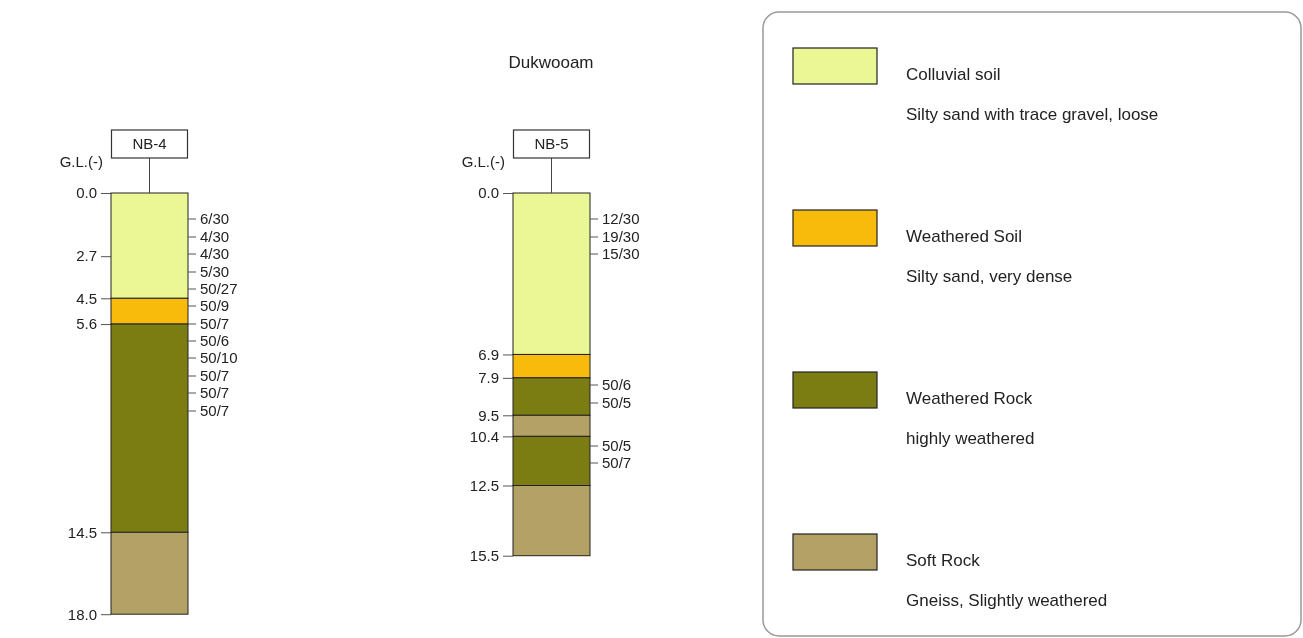 The height and width of the screenshot is (638, 1303). Describe the element at coordinates (969, 398) in the screenshot. I see `legend-label: Weathered Rock` at that location.